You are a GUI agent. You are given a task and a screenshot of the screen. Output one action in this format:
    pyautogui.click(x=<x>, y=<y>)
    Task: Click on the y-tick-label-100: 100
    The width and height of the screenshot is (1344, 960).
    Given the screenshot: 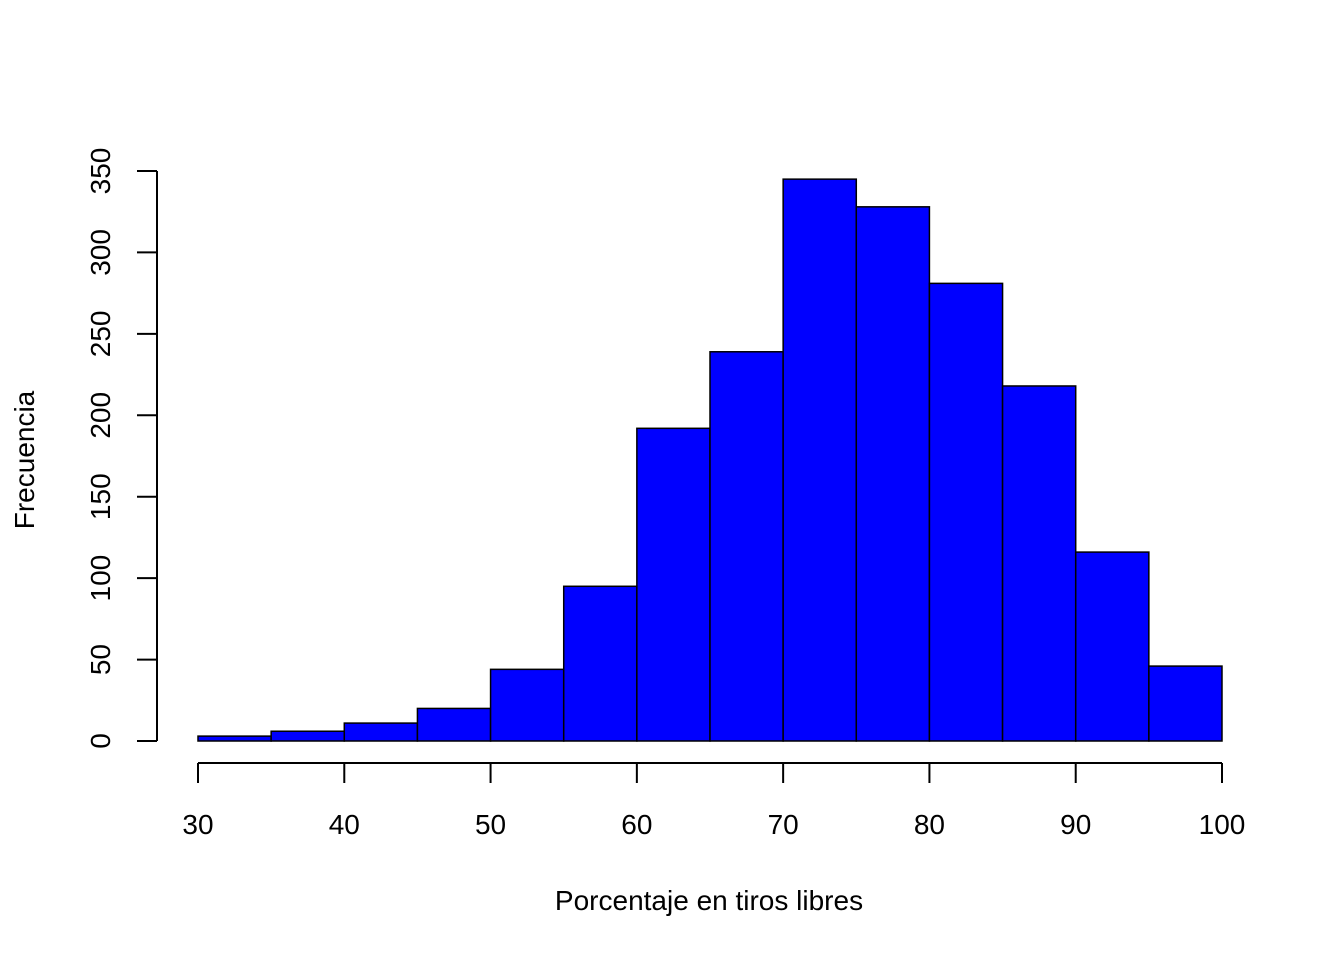 What is the action you would take?
    pyautogui.click(x=100, y=578)
    